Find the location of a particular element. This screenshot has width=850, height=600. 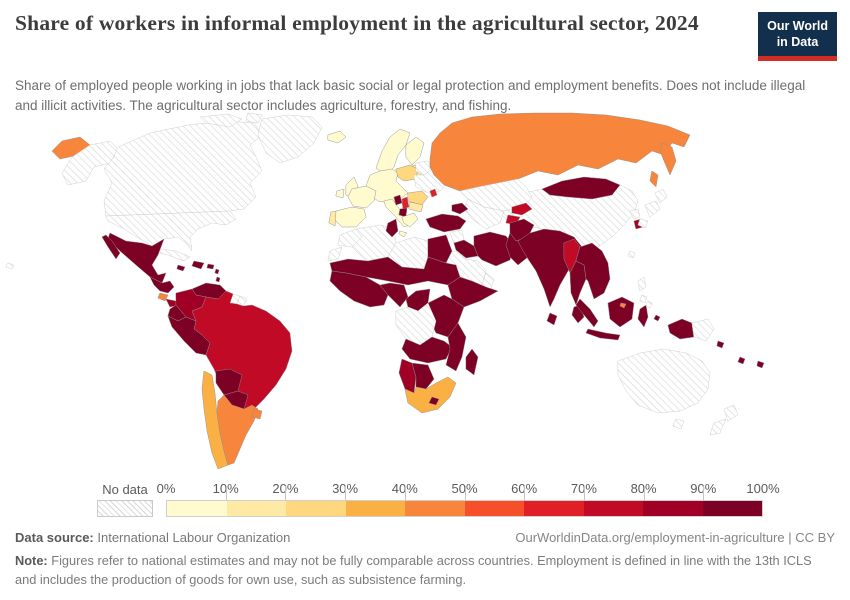

country-canada is located at coordinates (183, 168).